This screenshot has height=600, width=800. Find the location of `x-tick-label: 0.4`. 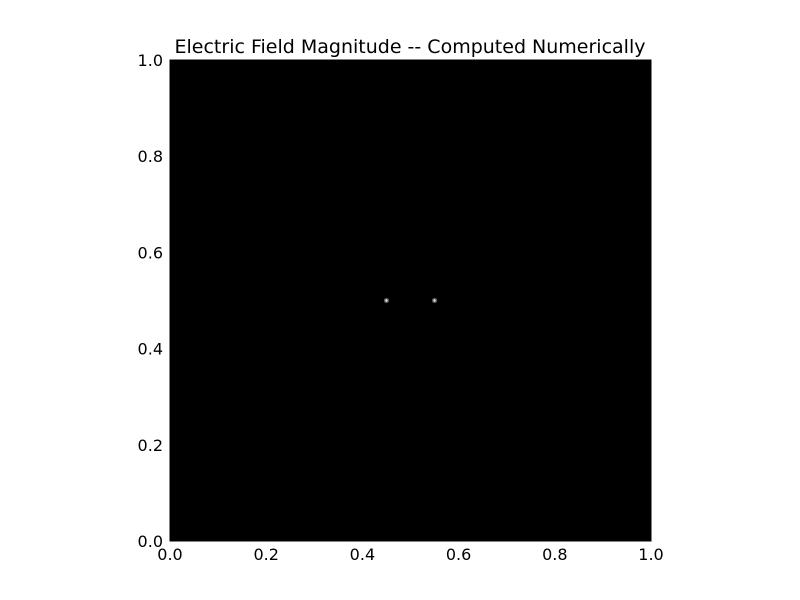

x-tick-label: 0.4 is located at coordinates (362, 554).